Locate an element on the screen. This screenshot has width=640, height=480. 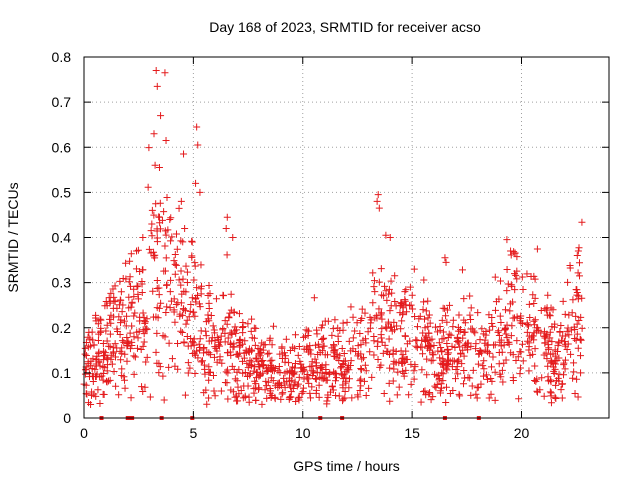
y-tick-label: 0.2 is located at coordinates (62, 328).